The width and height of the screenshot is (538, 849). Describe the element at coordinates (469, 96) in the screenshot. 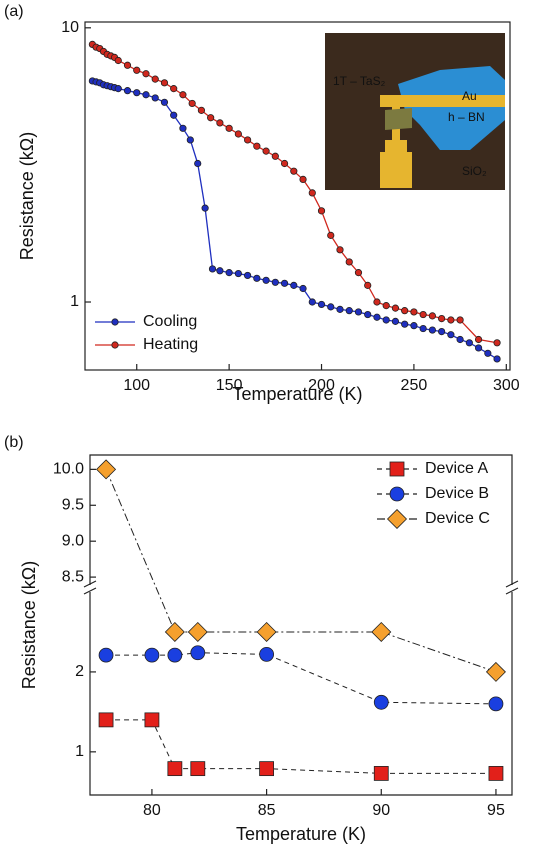

I see `inset-label: Au` at that location.